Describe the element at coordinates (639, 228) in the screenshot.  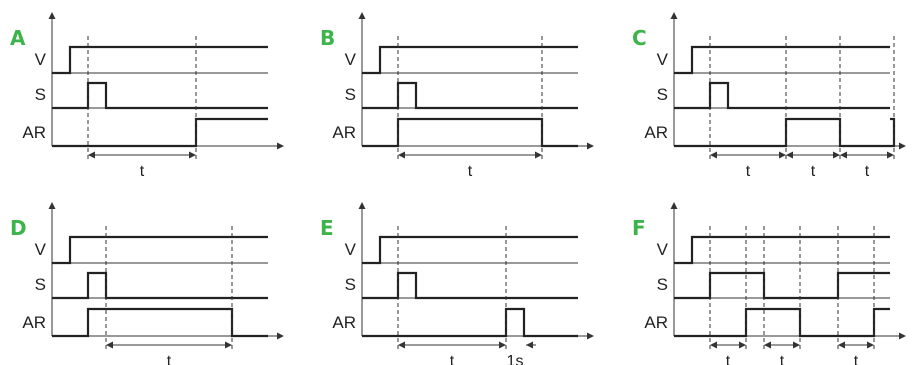
I see `panel-letter: F` at that location.